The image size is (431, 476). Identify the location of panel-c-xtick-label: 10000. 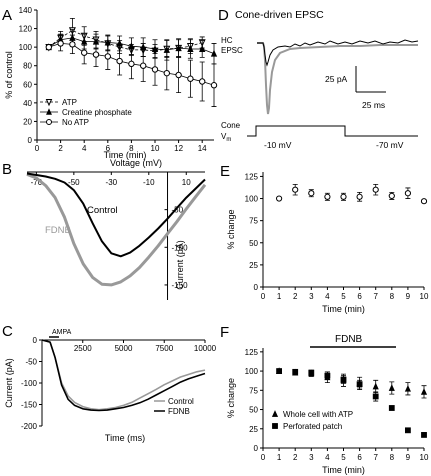
(205, 348).